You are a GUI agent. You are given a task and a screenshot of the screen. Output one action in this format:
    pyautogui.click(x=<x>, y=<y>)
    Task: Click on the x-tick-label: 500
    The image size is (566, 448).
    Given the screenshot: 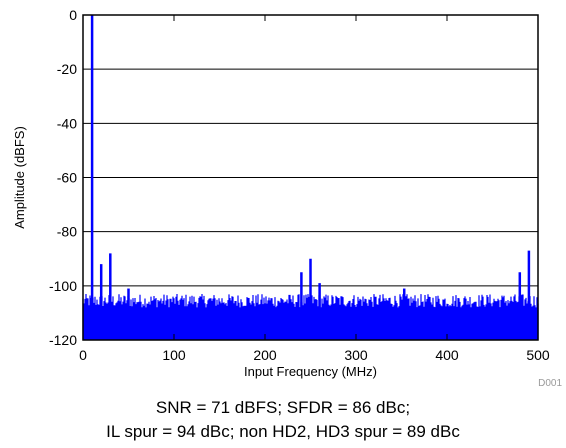 What is the action you would take?
    pyautogui.click(x=538, y=355)
    